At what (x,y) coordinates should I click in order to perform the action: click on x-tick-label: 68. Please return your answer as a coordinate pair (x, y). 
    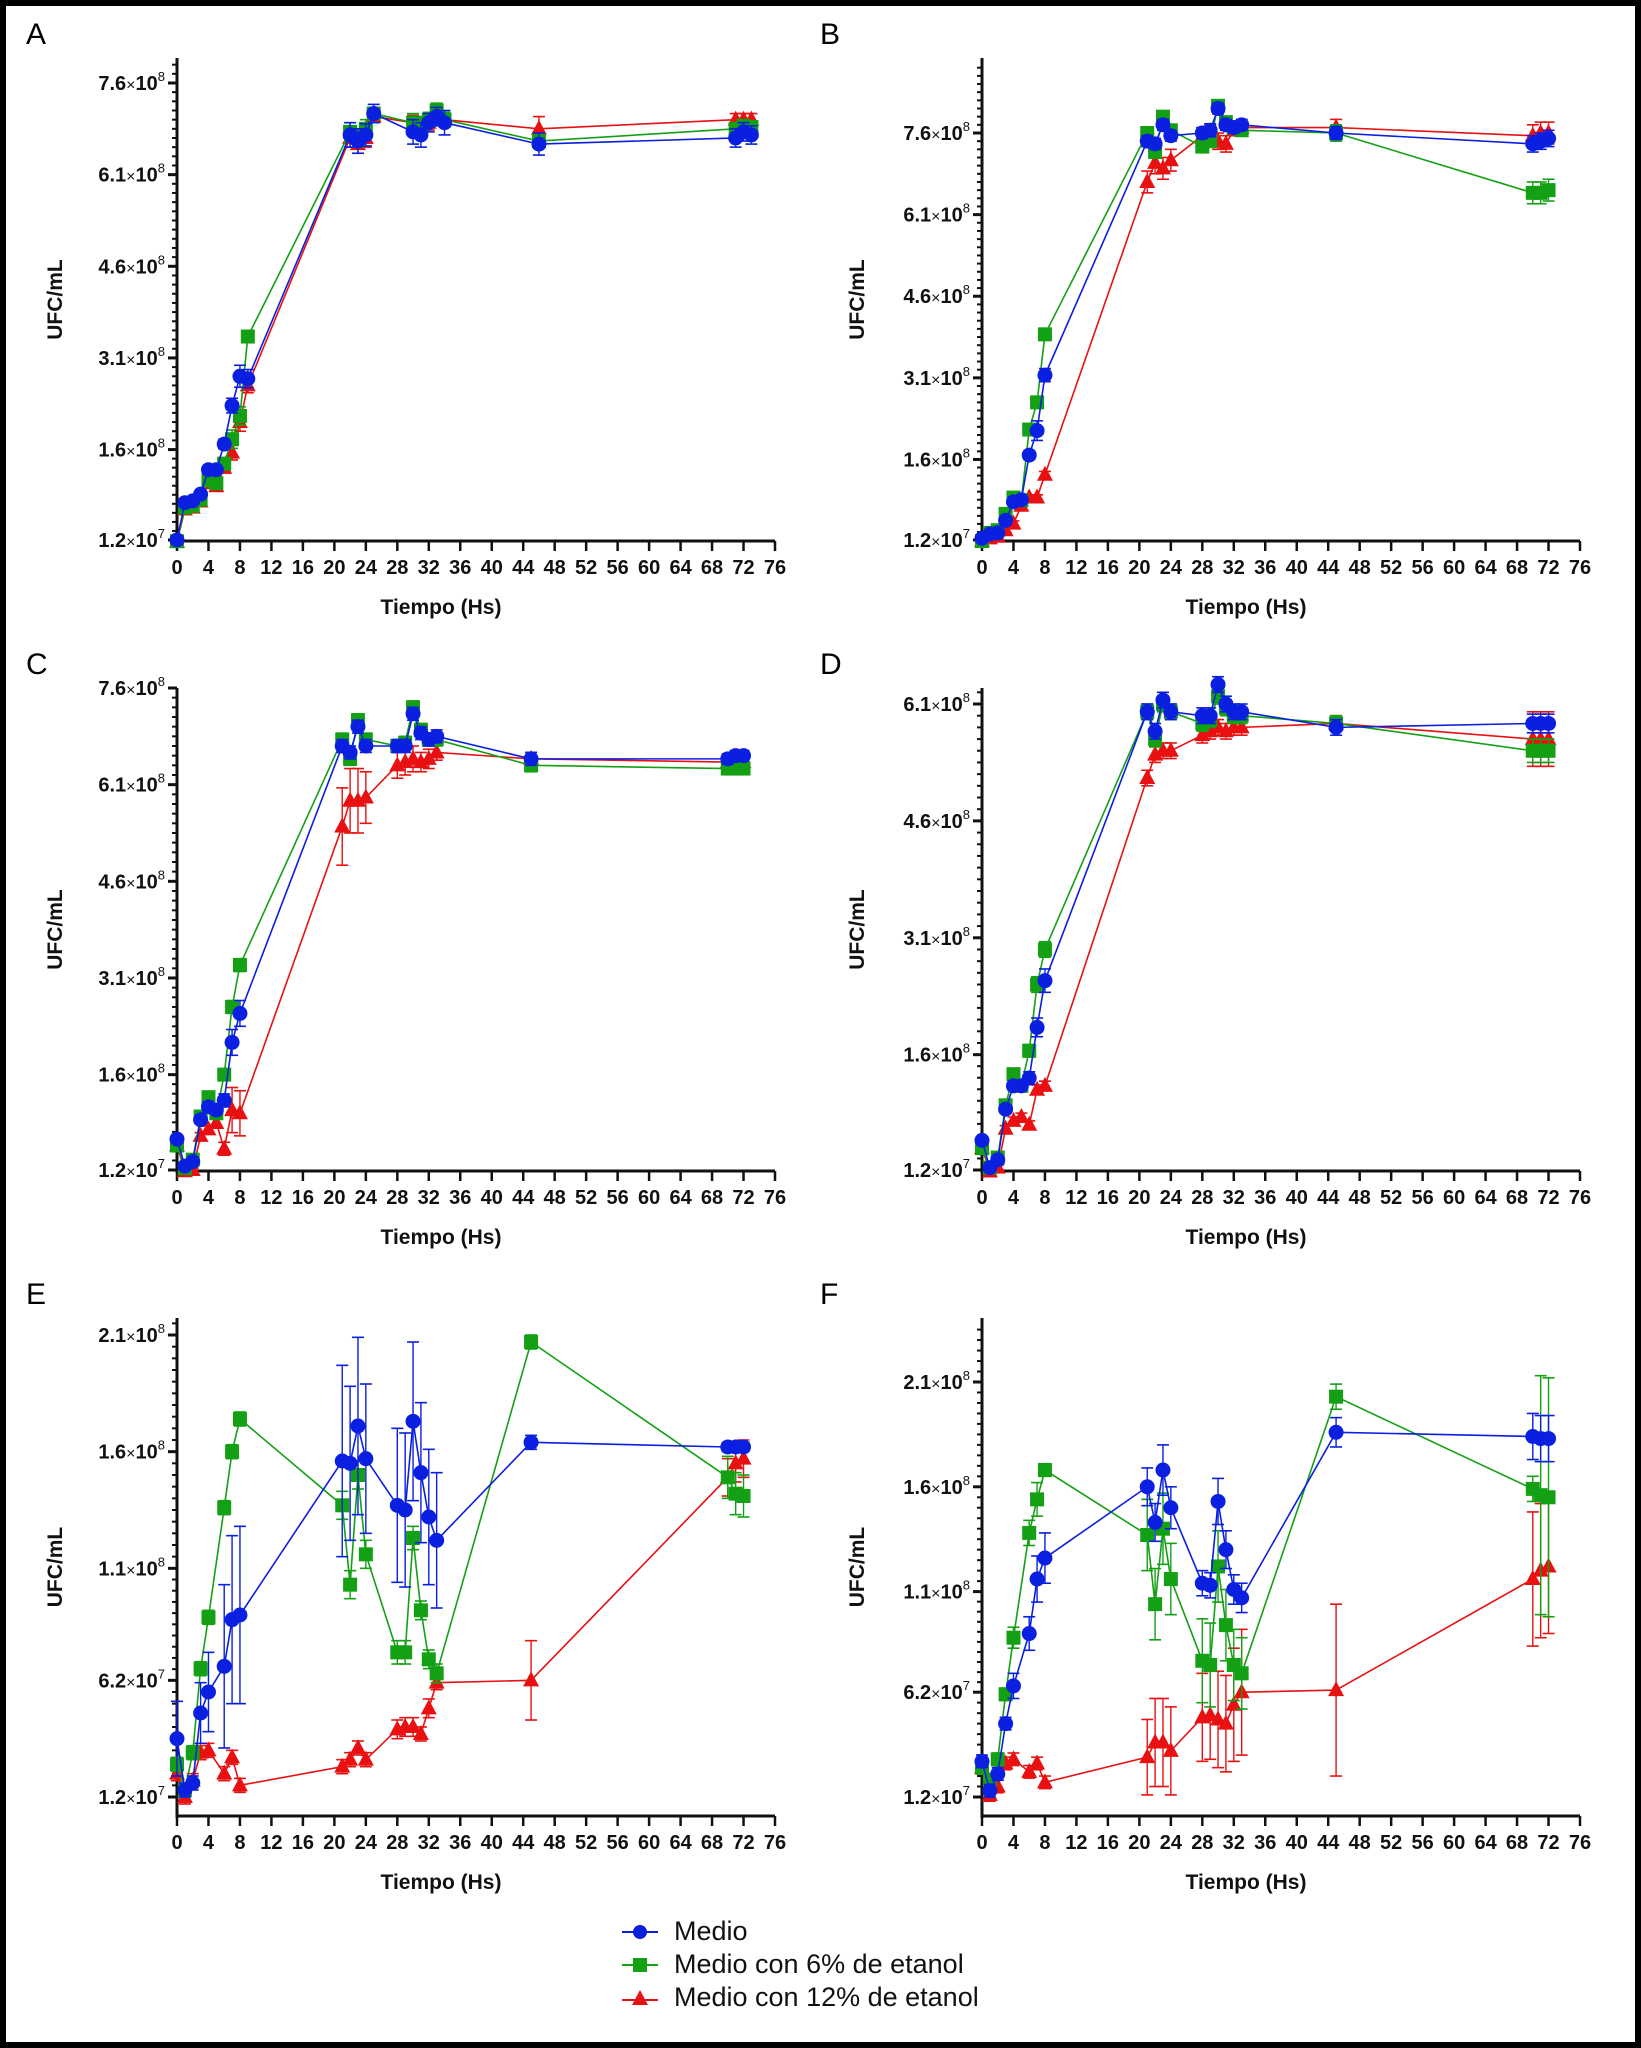
    Looking at the image, I should click on (1517, 1843).